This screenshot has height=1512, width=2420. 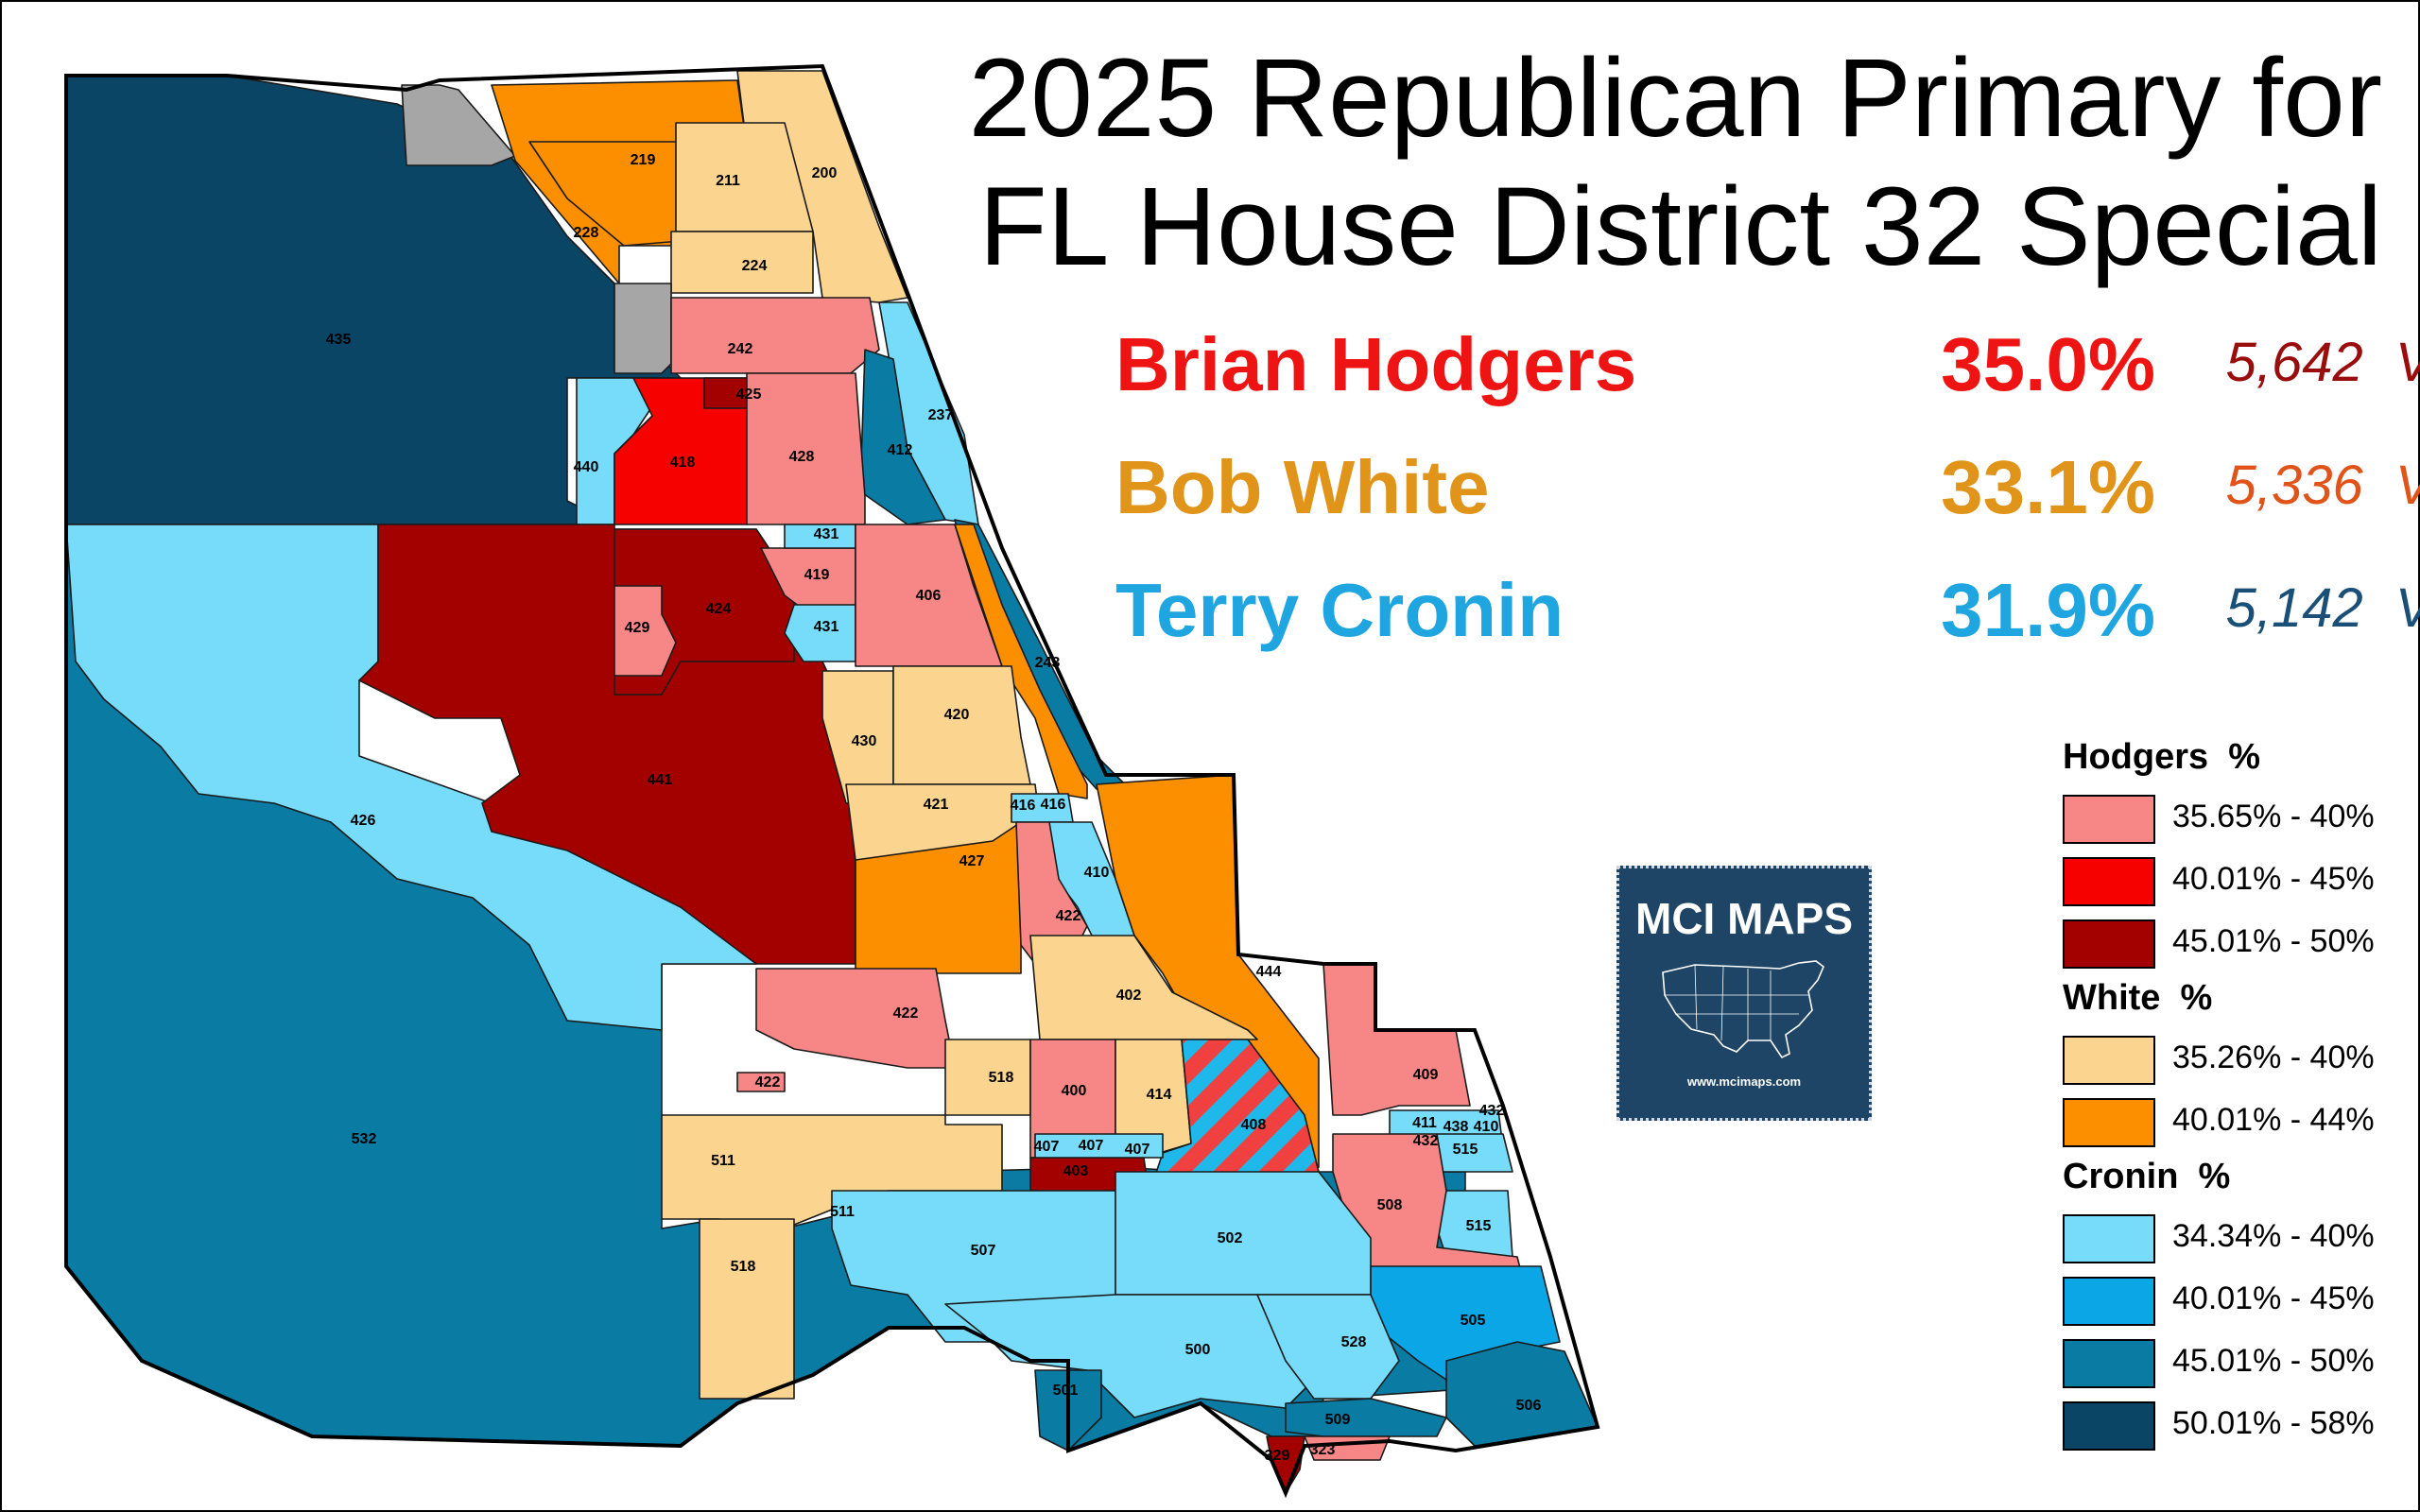 What do you see at coordinates (1376, 364) in the screenshot?
I see `candidate-name: Brian Hodgers` at bounding box center [1376, 364].